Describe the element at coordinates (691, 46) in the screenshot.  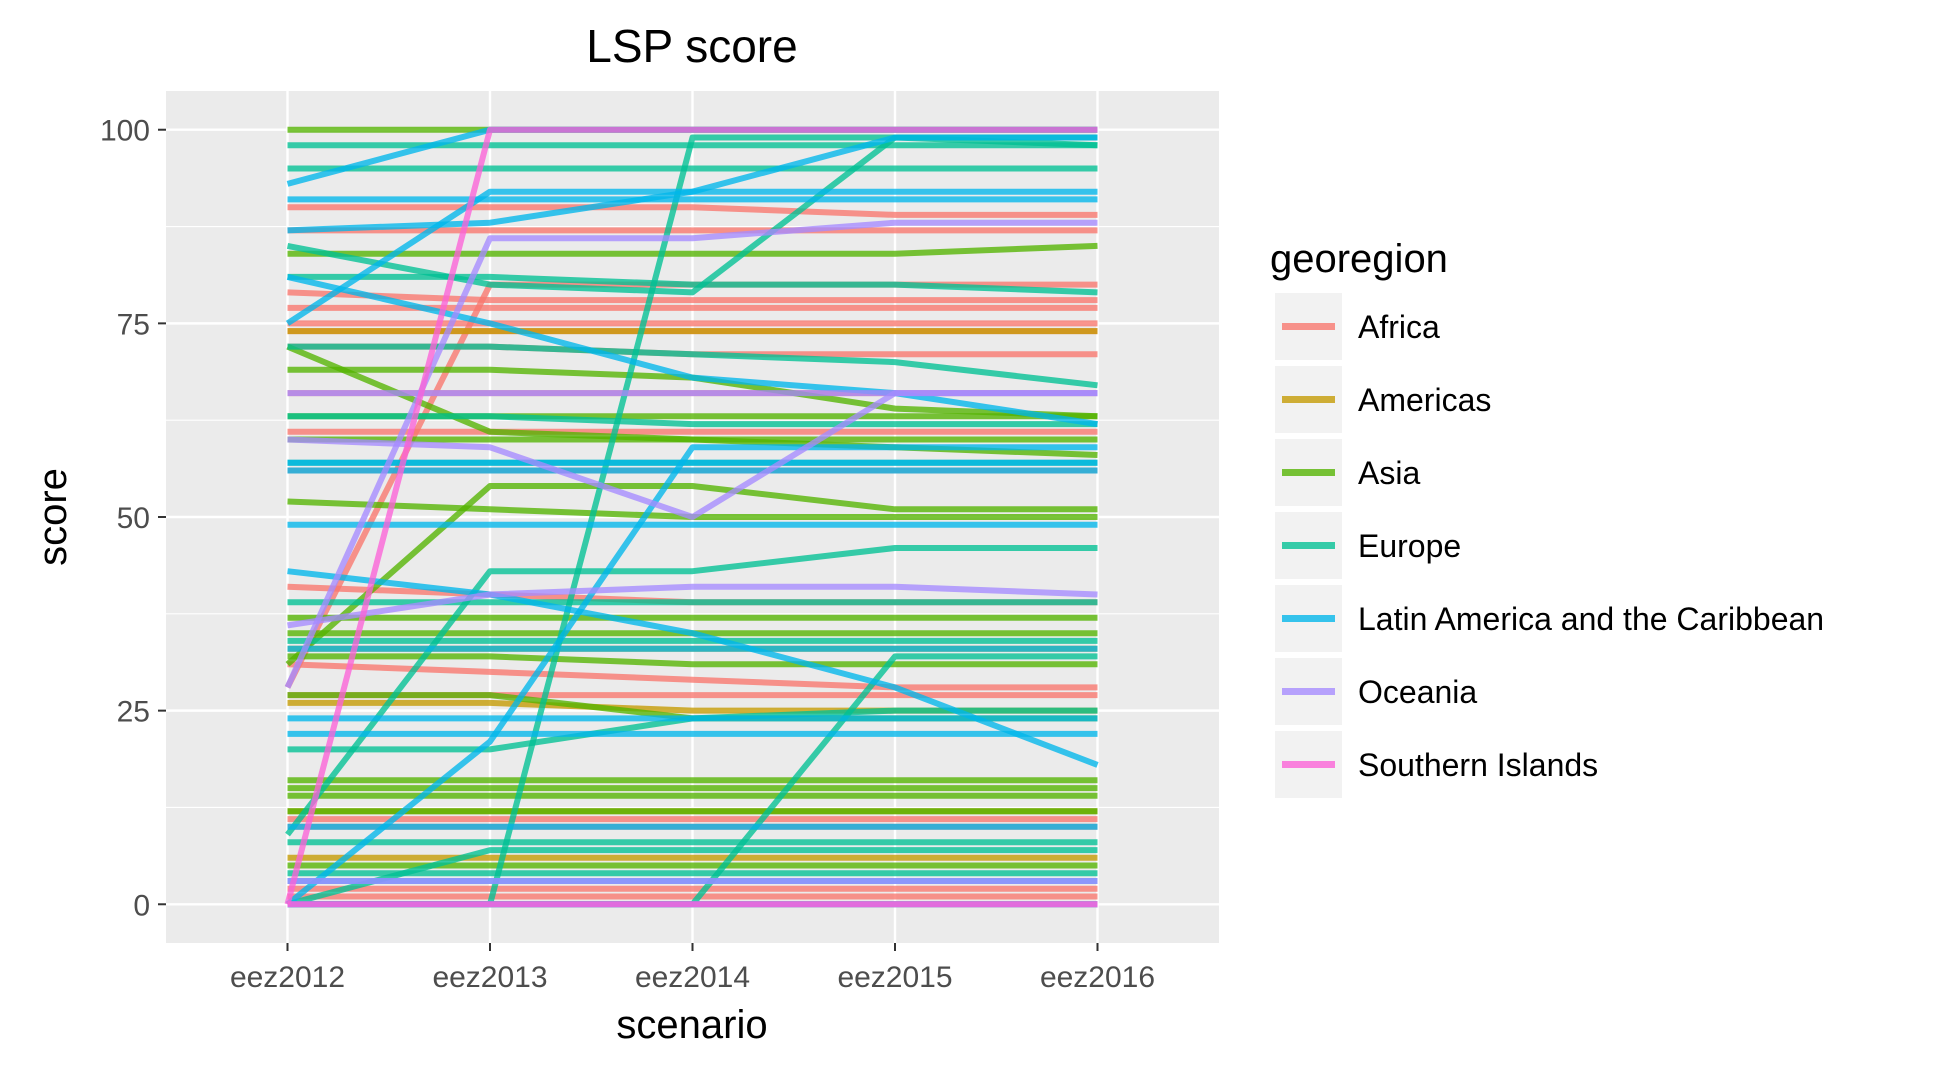
I see `chart-title: LSP score` at that location.